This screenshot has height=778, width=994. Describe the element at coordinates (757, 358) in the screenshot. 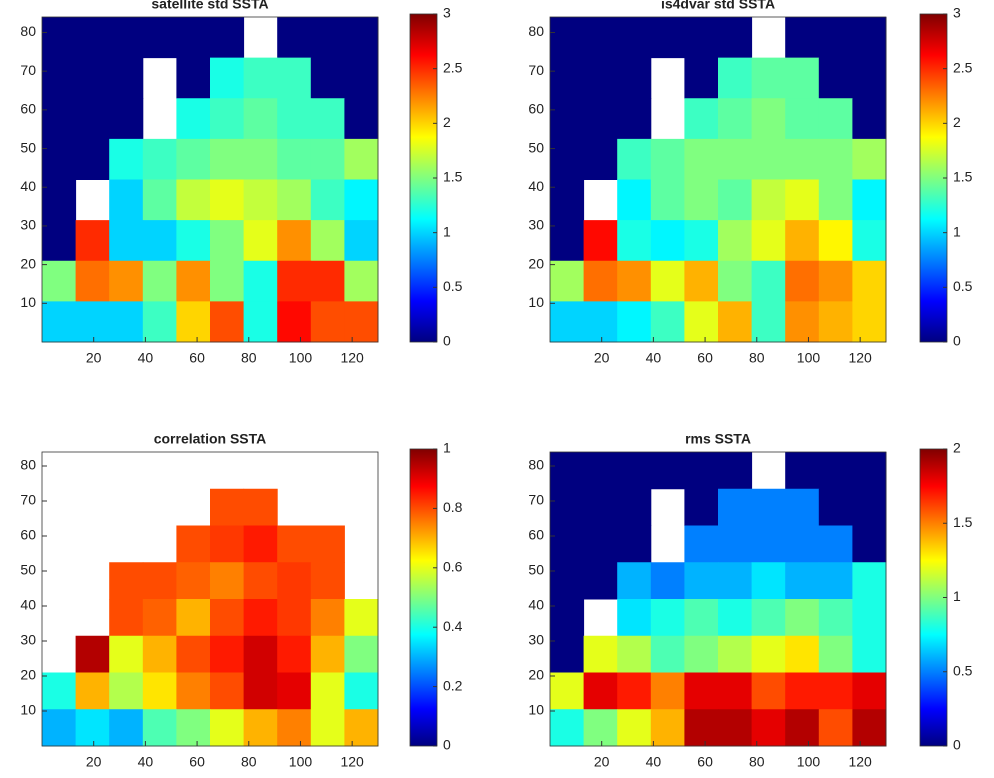

I see `x-tick-label: 80` at that location.